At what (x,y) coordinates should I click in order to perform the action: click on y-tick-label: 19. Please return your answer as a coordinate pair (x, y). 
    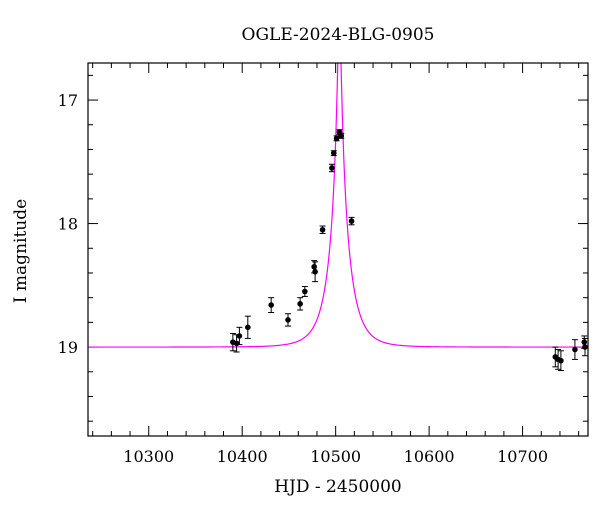
    Looking at the image, I should click on (68, 347).